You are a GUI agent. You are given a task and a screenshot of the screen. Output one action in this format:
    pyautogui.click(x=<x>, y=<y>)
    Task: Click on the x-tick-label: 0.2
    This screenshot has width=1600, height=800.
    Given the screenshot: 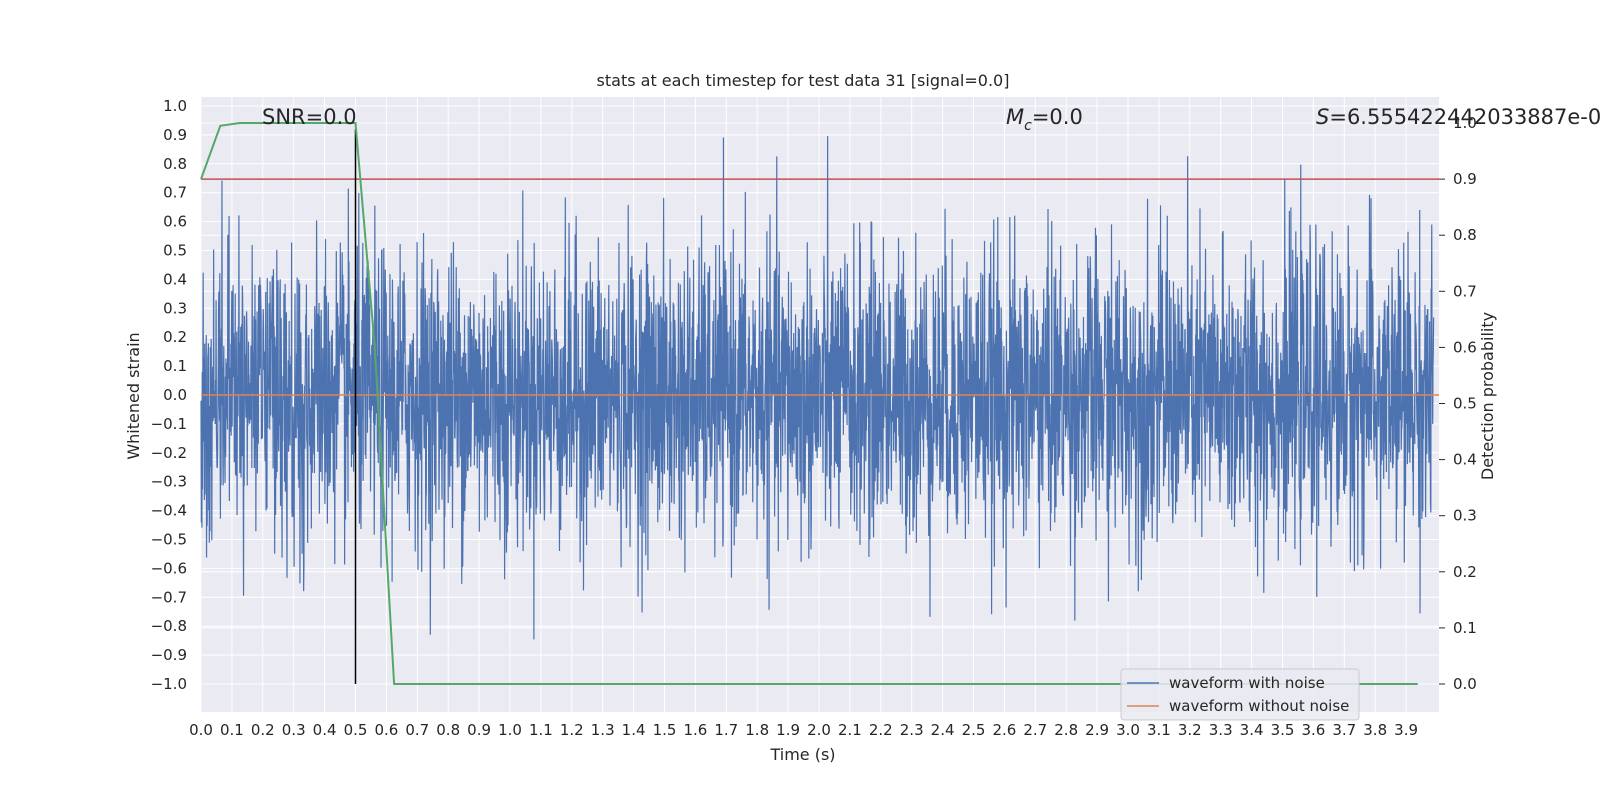 What is the action you would take?
    pyautogui.click(x=263, y=730)
    